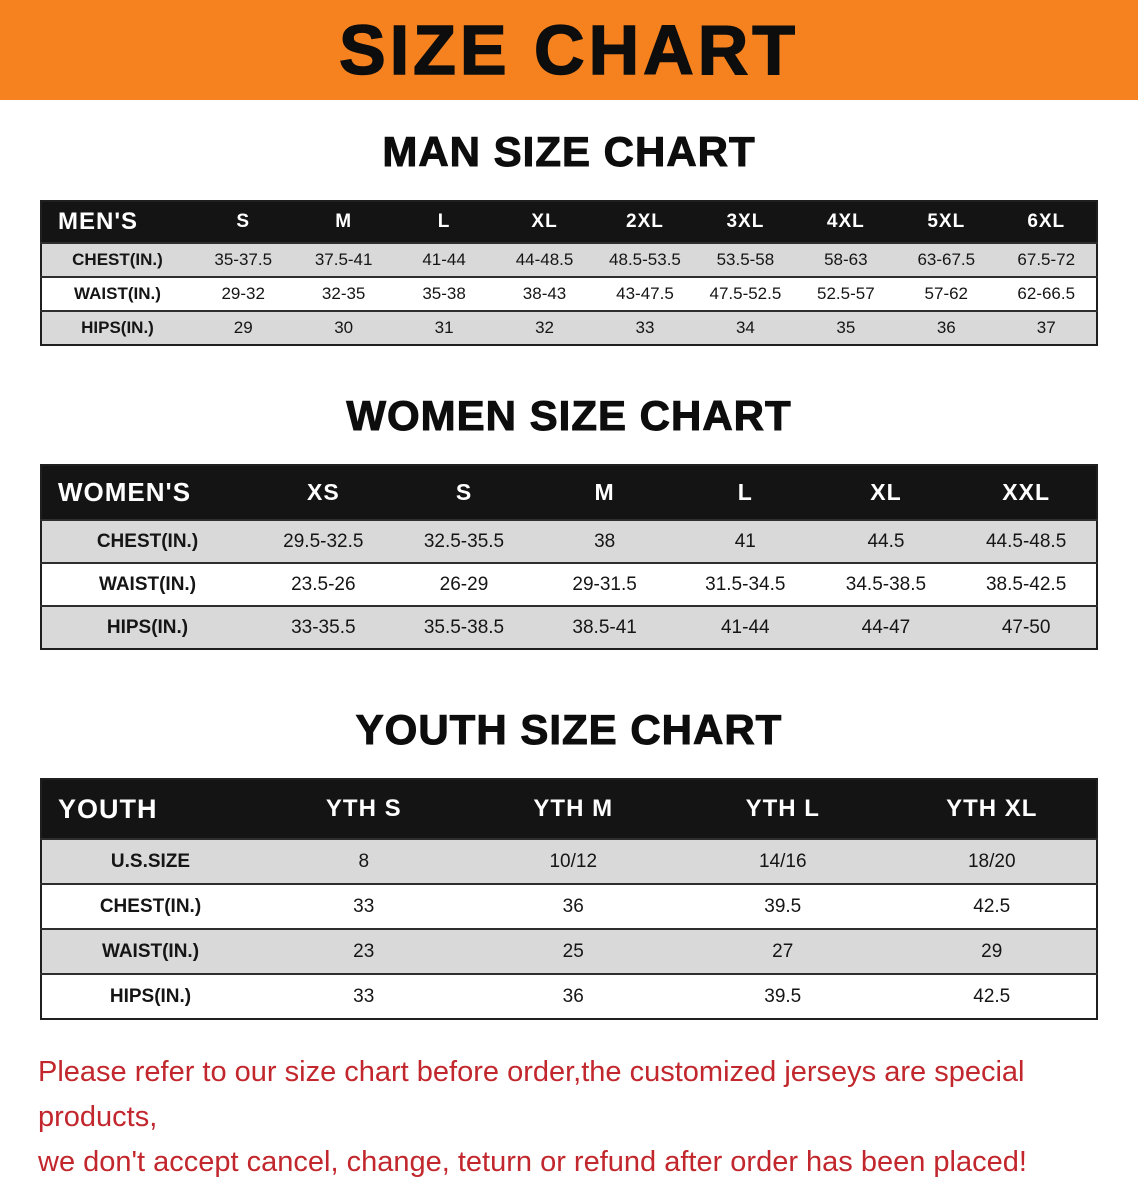 The height and width of the screenshot is (1185, 1138). I want to click on size-column-header: 5XL, so click(946, 222).